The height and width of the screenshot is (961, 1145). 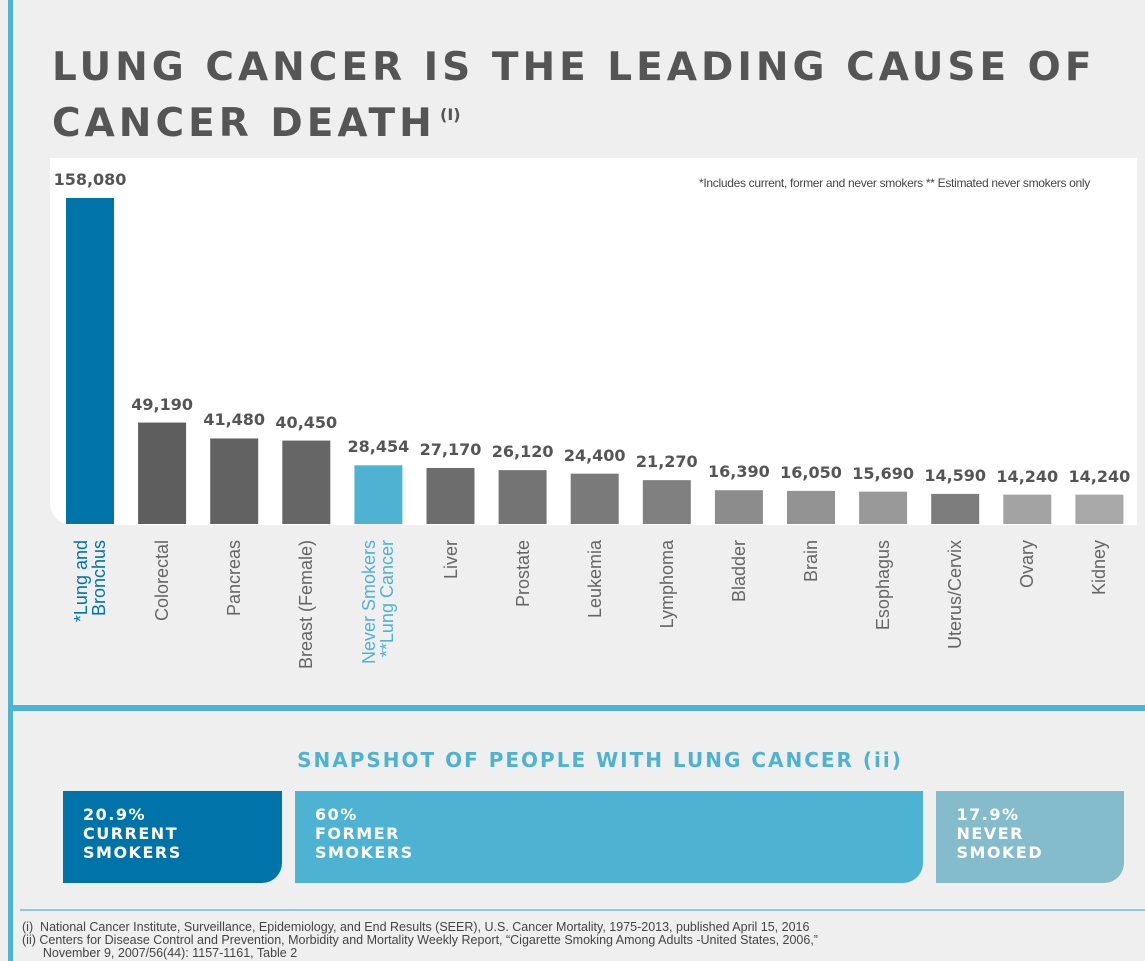 What do you see at coordinates (594, 455) in the screenshot?
I see `value-label: 24,400` at bounding box center [594, 455].